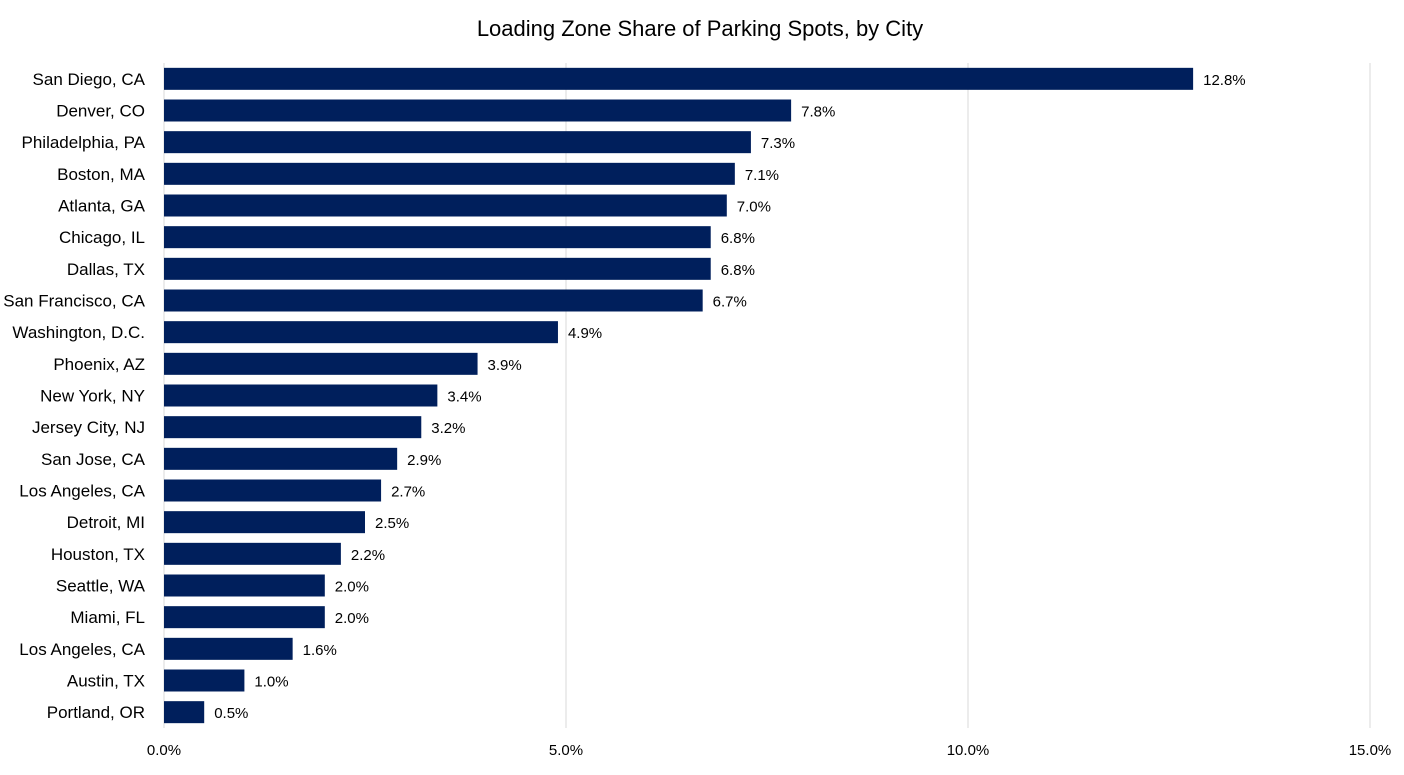 The width and height of the screenshot is (1404, 775). I want to click on category-label: Philadelphia, PA, so click(84, 142).